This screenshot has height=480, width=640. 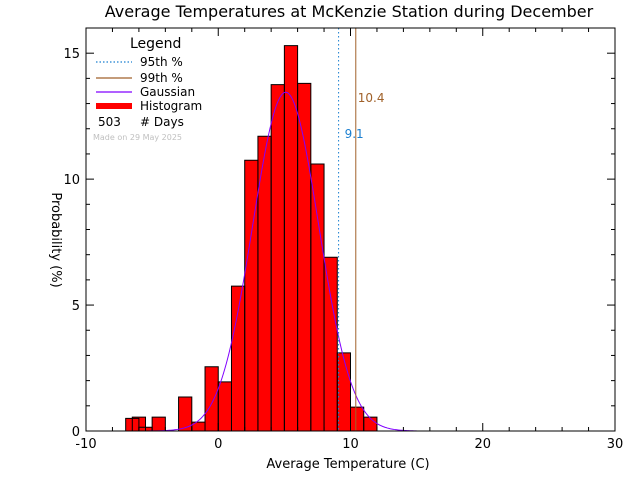 What do you see at coordinates (482, 444) in the screenshot?
I see `x-tick-label-3: 20` at bounding box center [482, 444].